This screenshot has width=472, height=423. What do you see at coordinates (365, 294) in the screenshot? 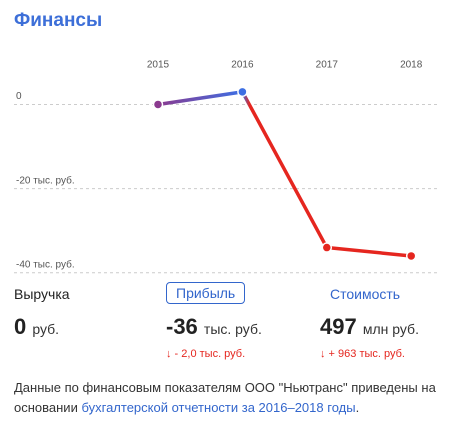
I see `metric-tab: Стоимость` at bounding box center [365, 294].